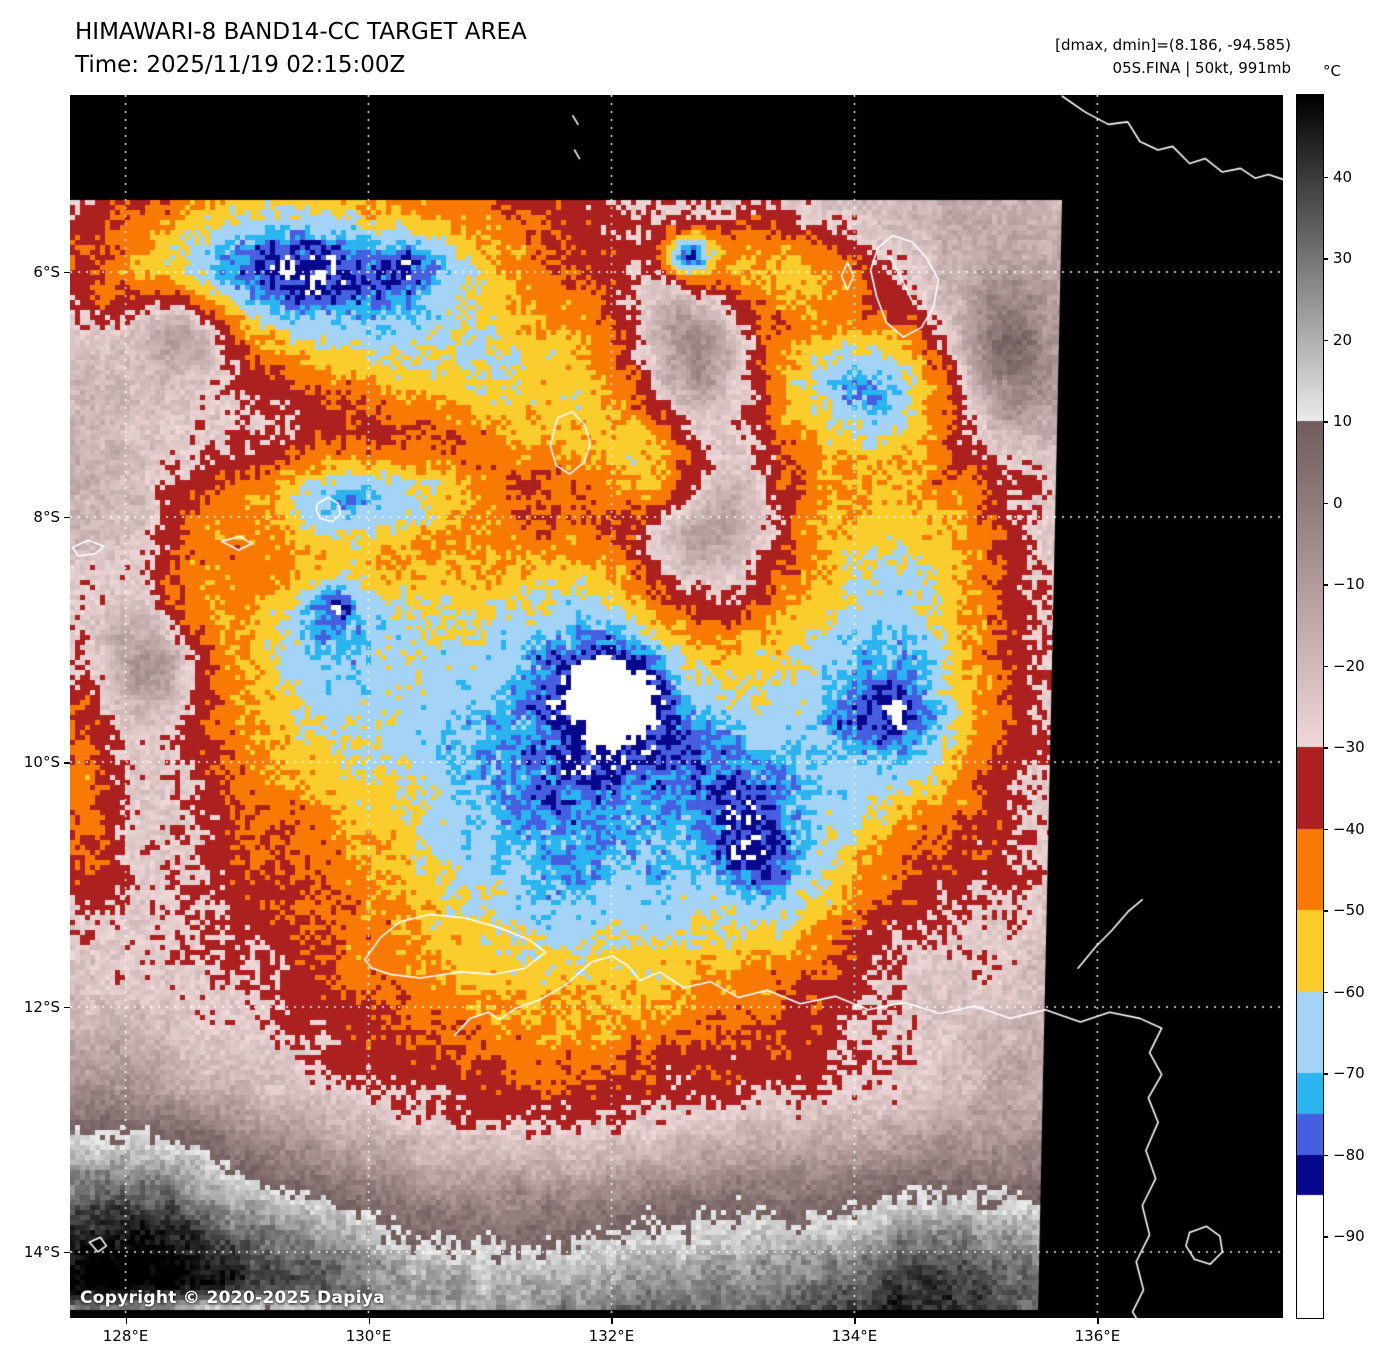  I want to click on x-axis-tick-label: 134°E, so click(854, 1336).